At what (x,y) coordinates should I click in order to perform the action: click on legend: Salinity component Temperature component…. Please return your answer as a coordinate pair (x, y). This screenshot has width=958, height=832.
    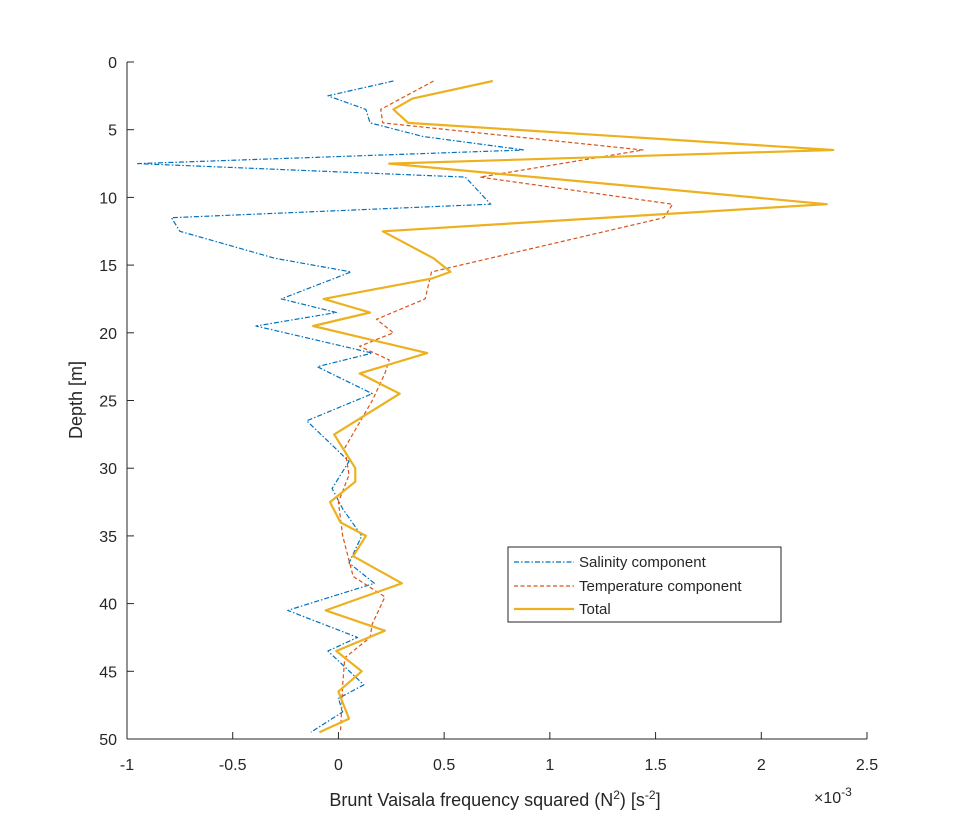
    Looking at the image, I should click on (644, 584).